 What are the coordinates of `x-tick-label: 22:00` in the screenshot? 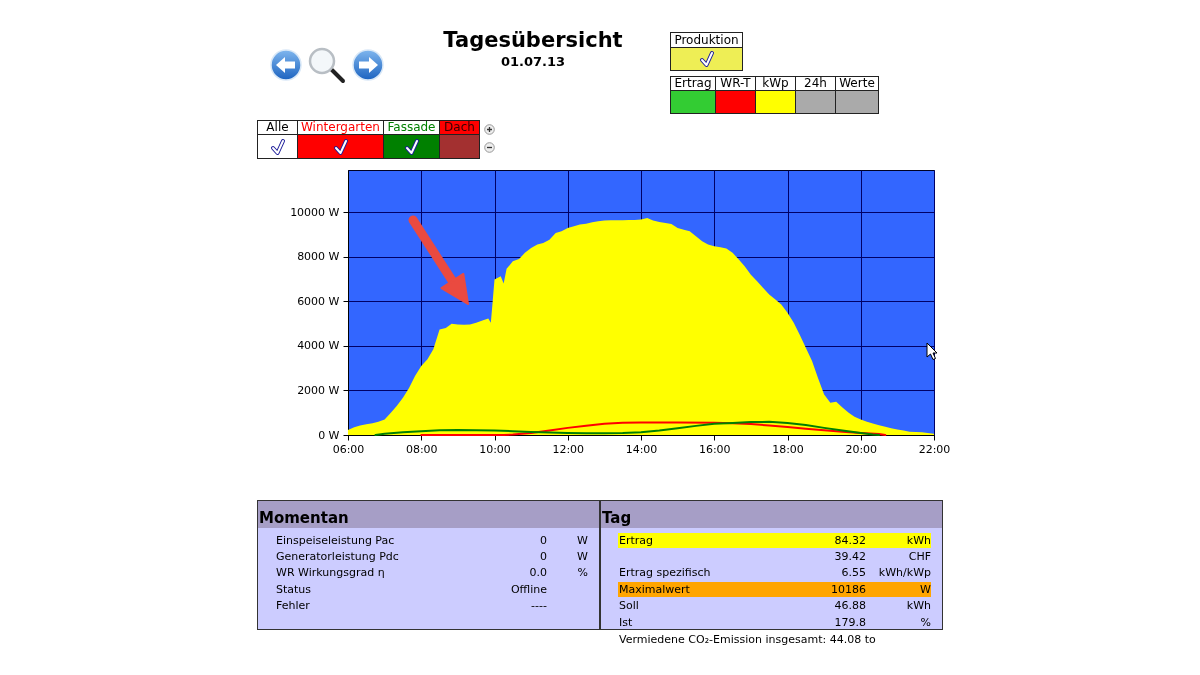 It's located at (934, 449).